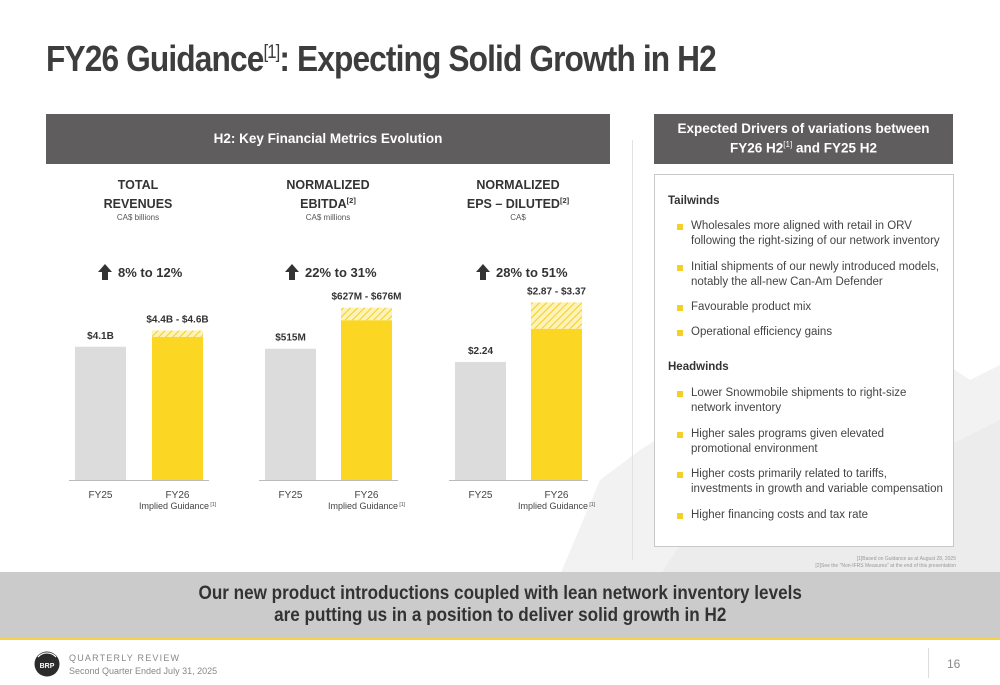 The image size is (1000, 685). What do you see at coordinates (698, 367) in the screenshot?
I see `headwinds-heading: Headwinds` at bounding box center [698, 367].